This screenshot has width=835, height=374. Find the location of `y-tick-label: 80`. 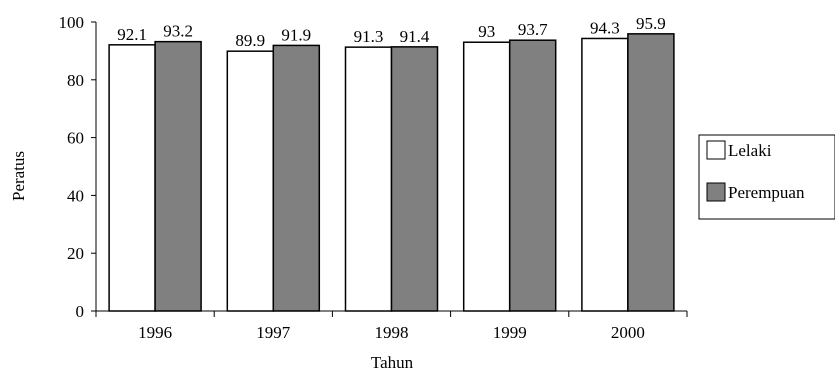

y-tick-label: 80 is located at coordinates (75, 80).